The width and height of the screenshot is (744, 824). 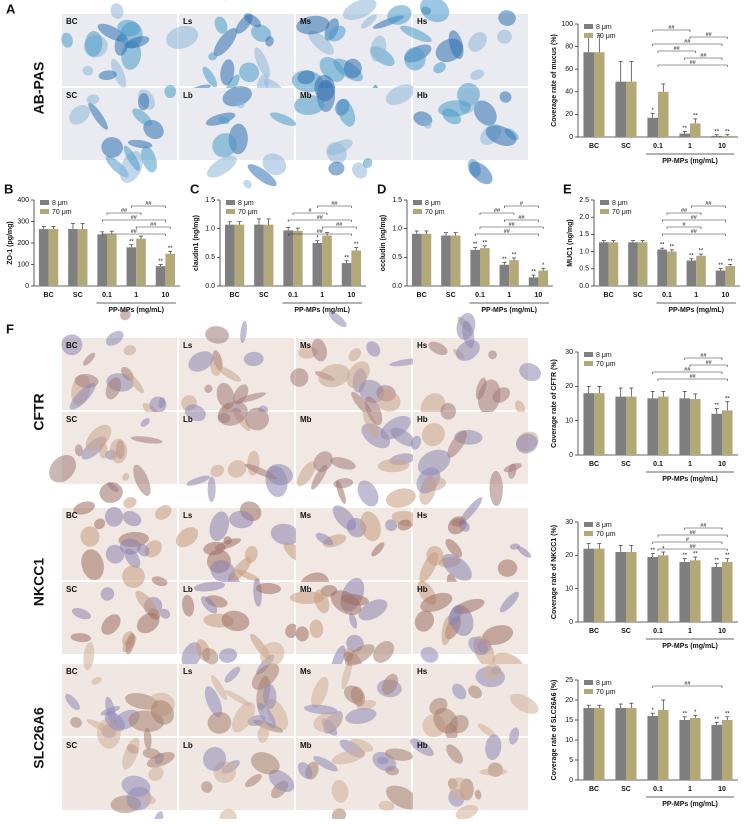 I want to click on x-tick-label: 10, so click(x=722, y=146).